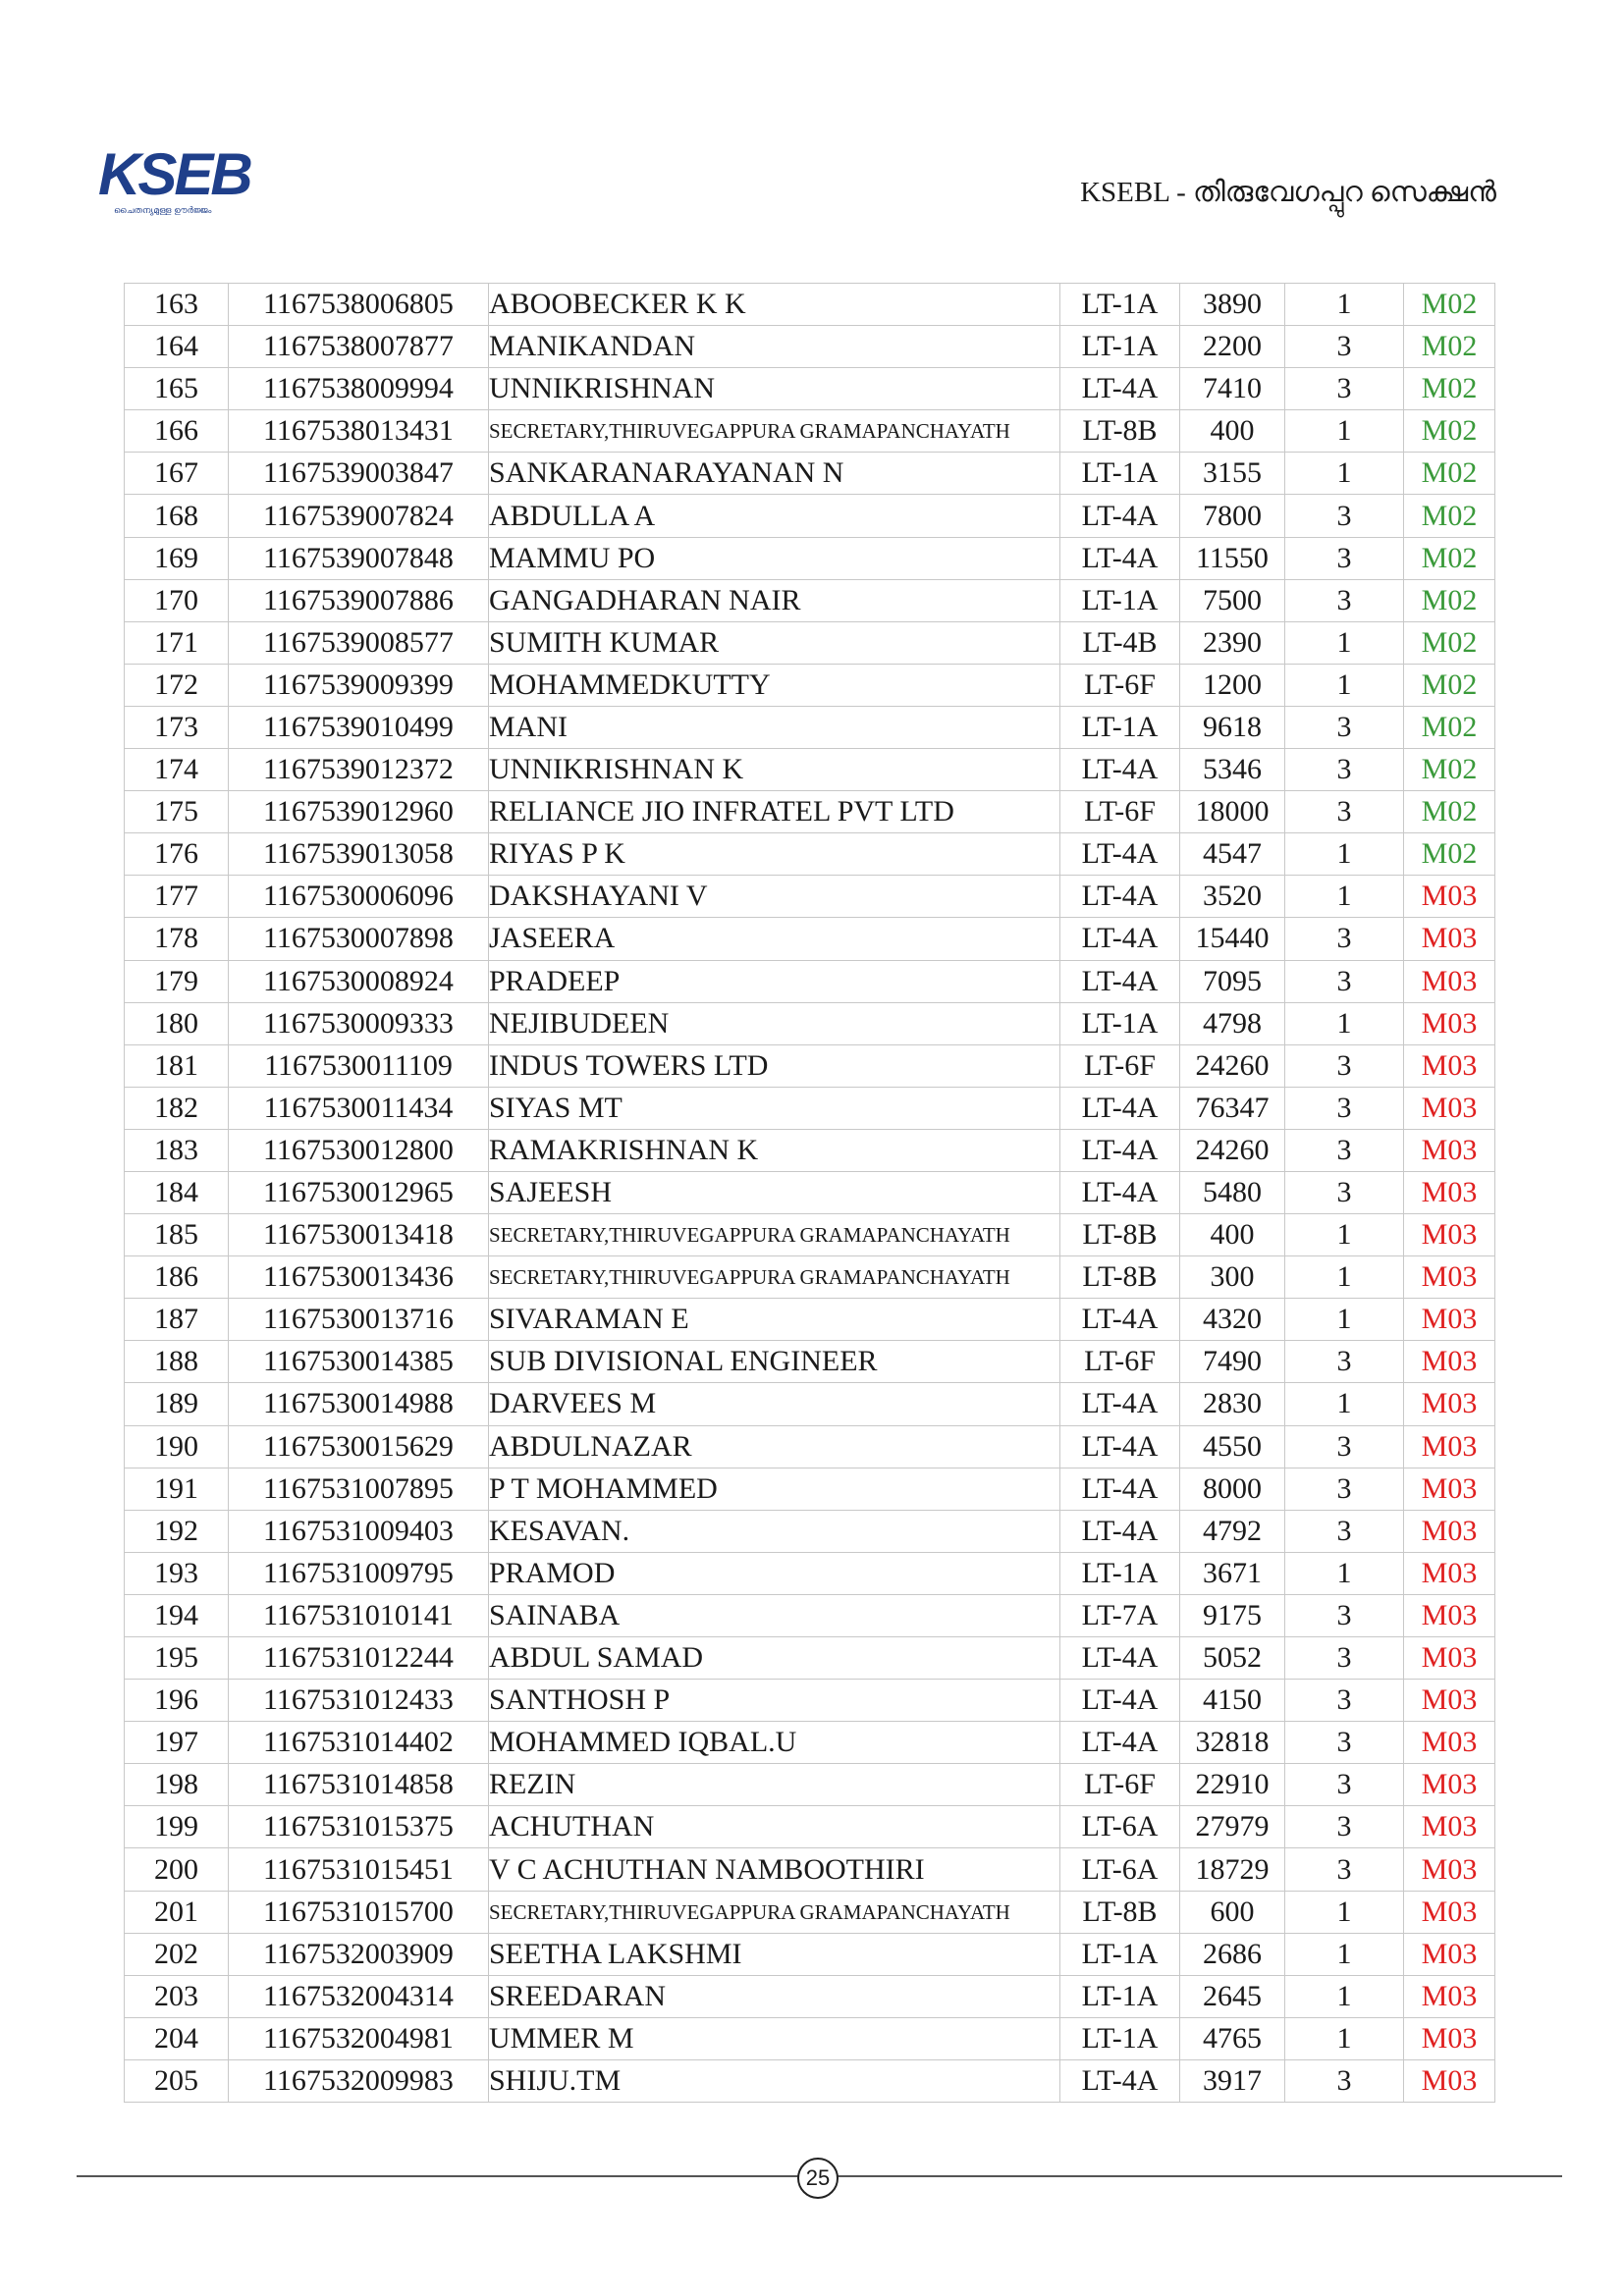 Image resolution: width=1624 pixels, height=2296 pixels. I want to click on connected-load-cell: 5480, so click(1232, 1192).